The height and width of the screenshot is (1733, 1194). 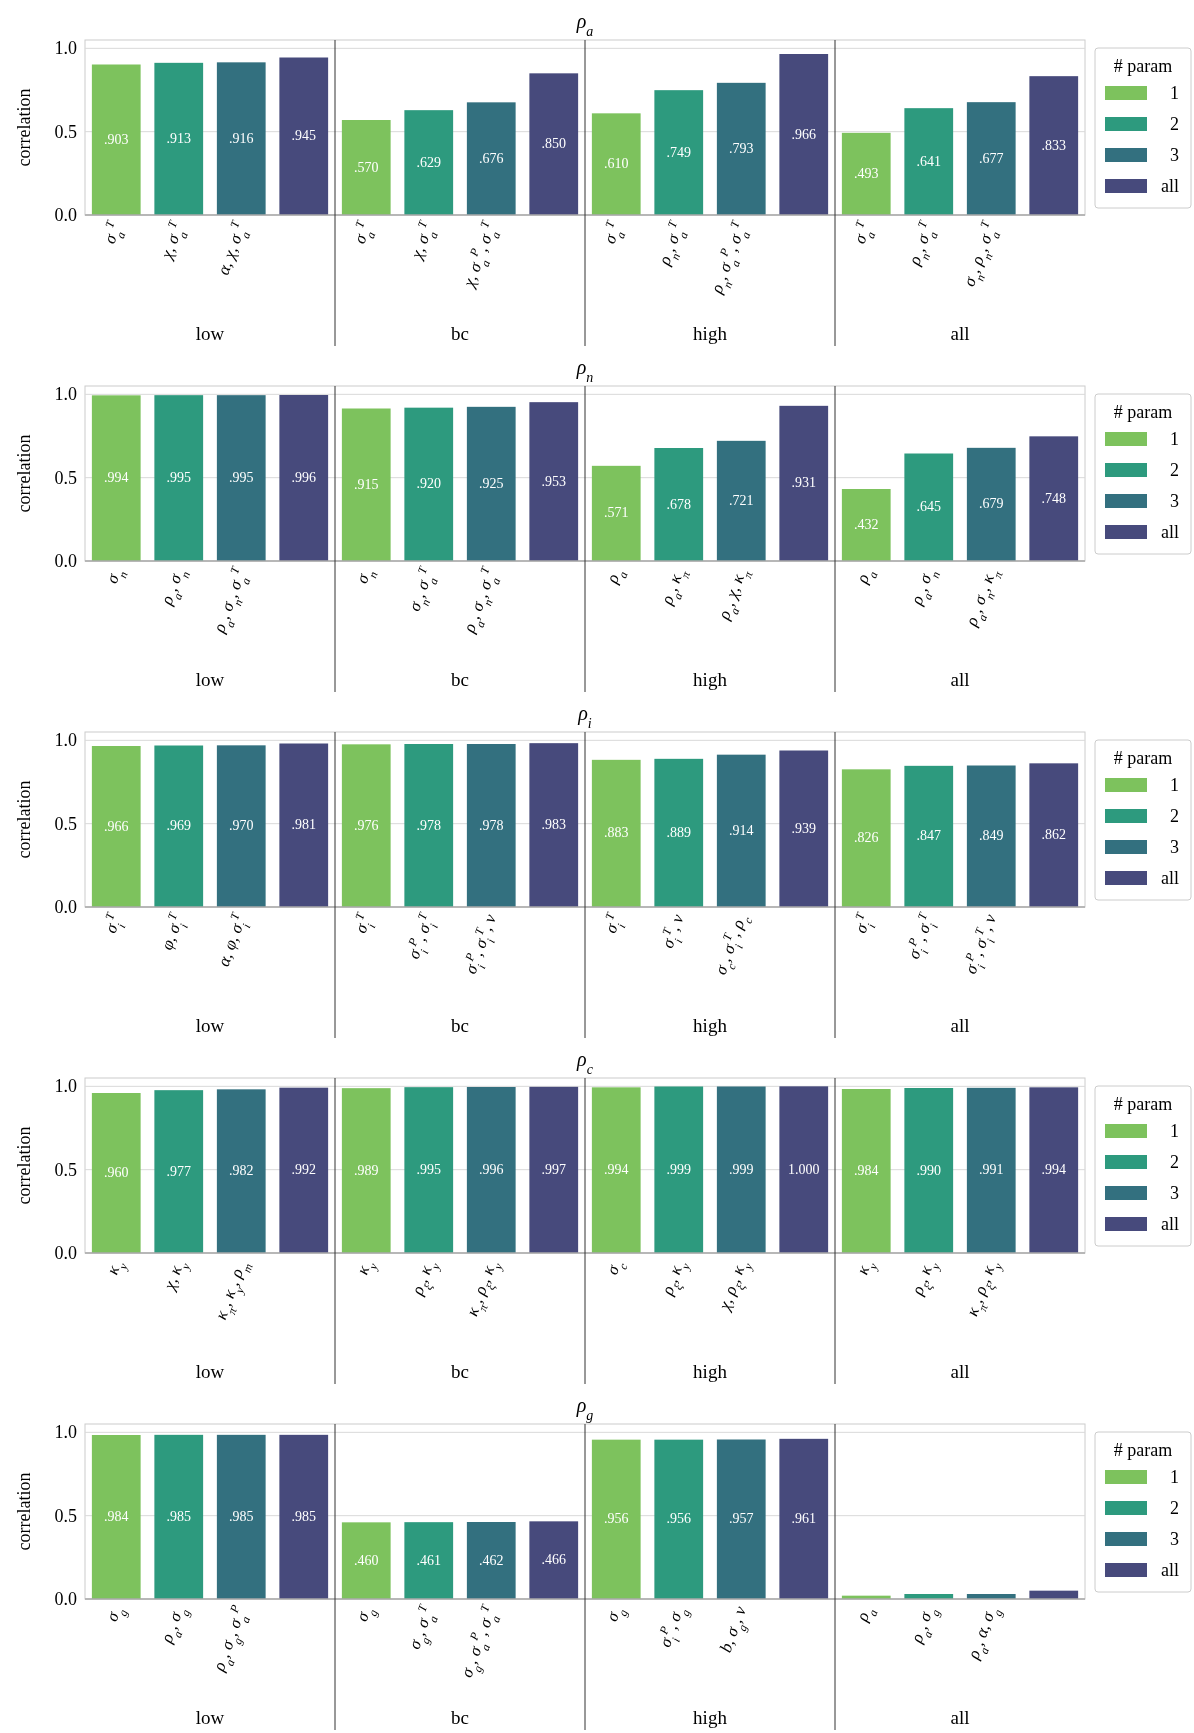 What do you see at coordinates (553, 825) in the screenshot?
I see `data-label: .983` at bounding box center [553, 825].